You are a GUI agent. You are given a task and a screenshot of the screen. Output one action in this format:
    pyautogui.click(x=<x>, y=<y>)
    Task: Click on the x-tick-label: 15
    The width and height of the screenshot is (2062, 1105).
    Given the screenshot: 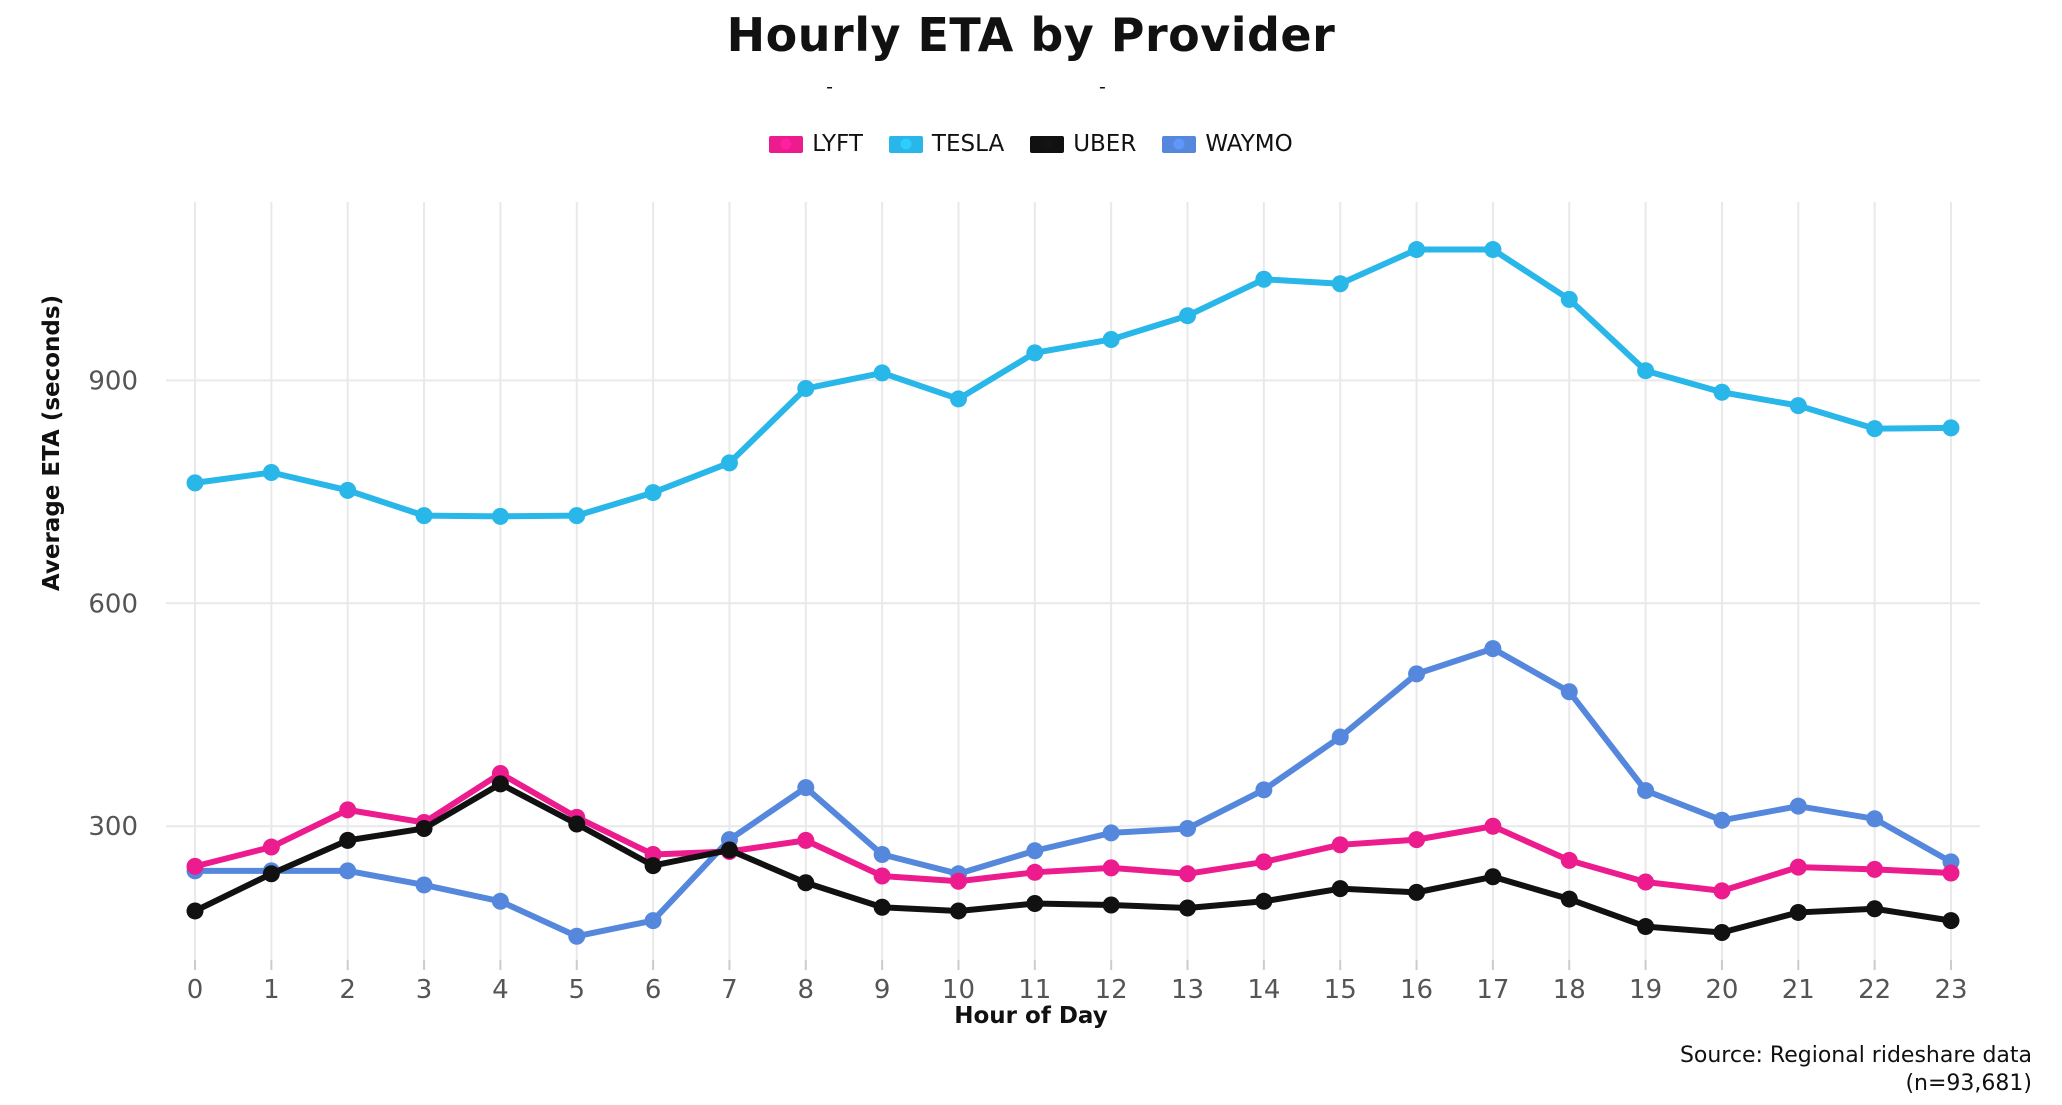 What is the action you would take?
    pyautogui.click(x=1340, y=990)
    